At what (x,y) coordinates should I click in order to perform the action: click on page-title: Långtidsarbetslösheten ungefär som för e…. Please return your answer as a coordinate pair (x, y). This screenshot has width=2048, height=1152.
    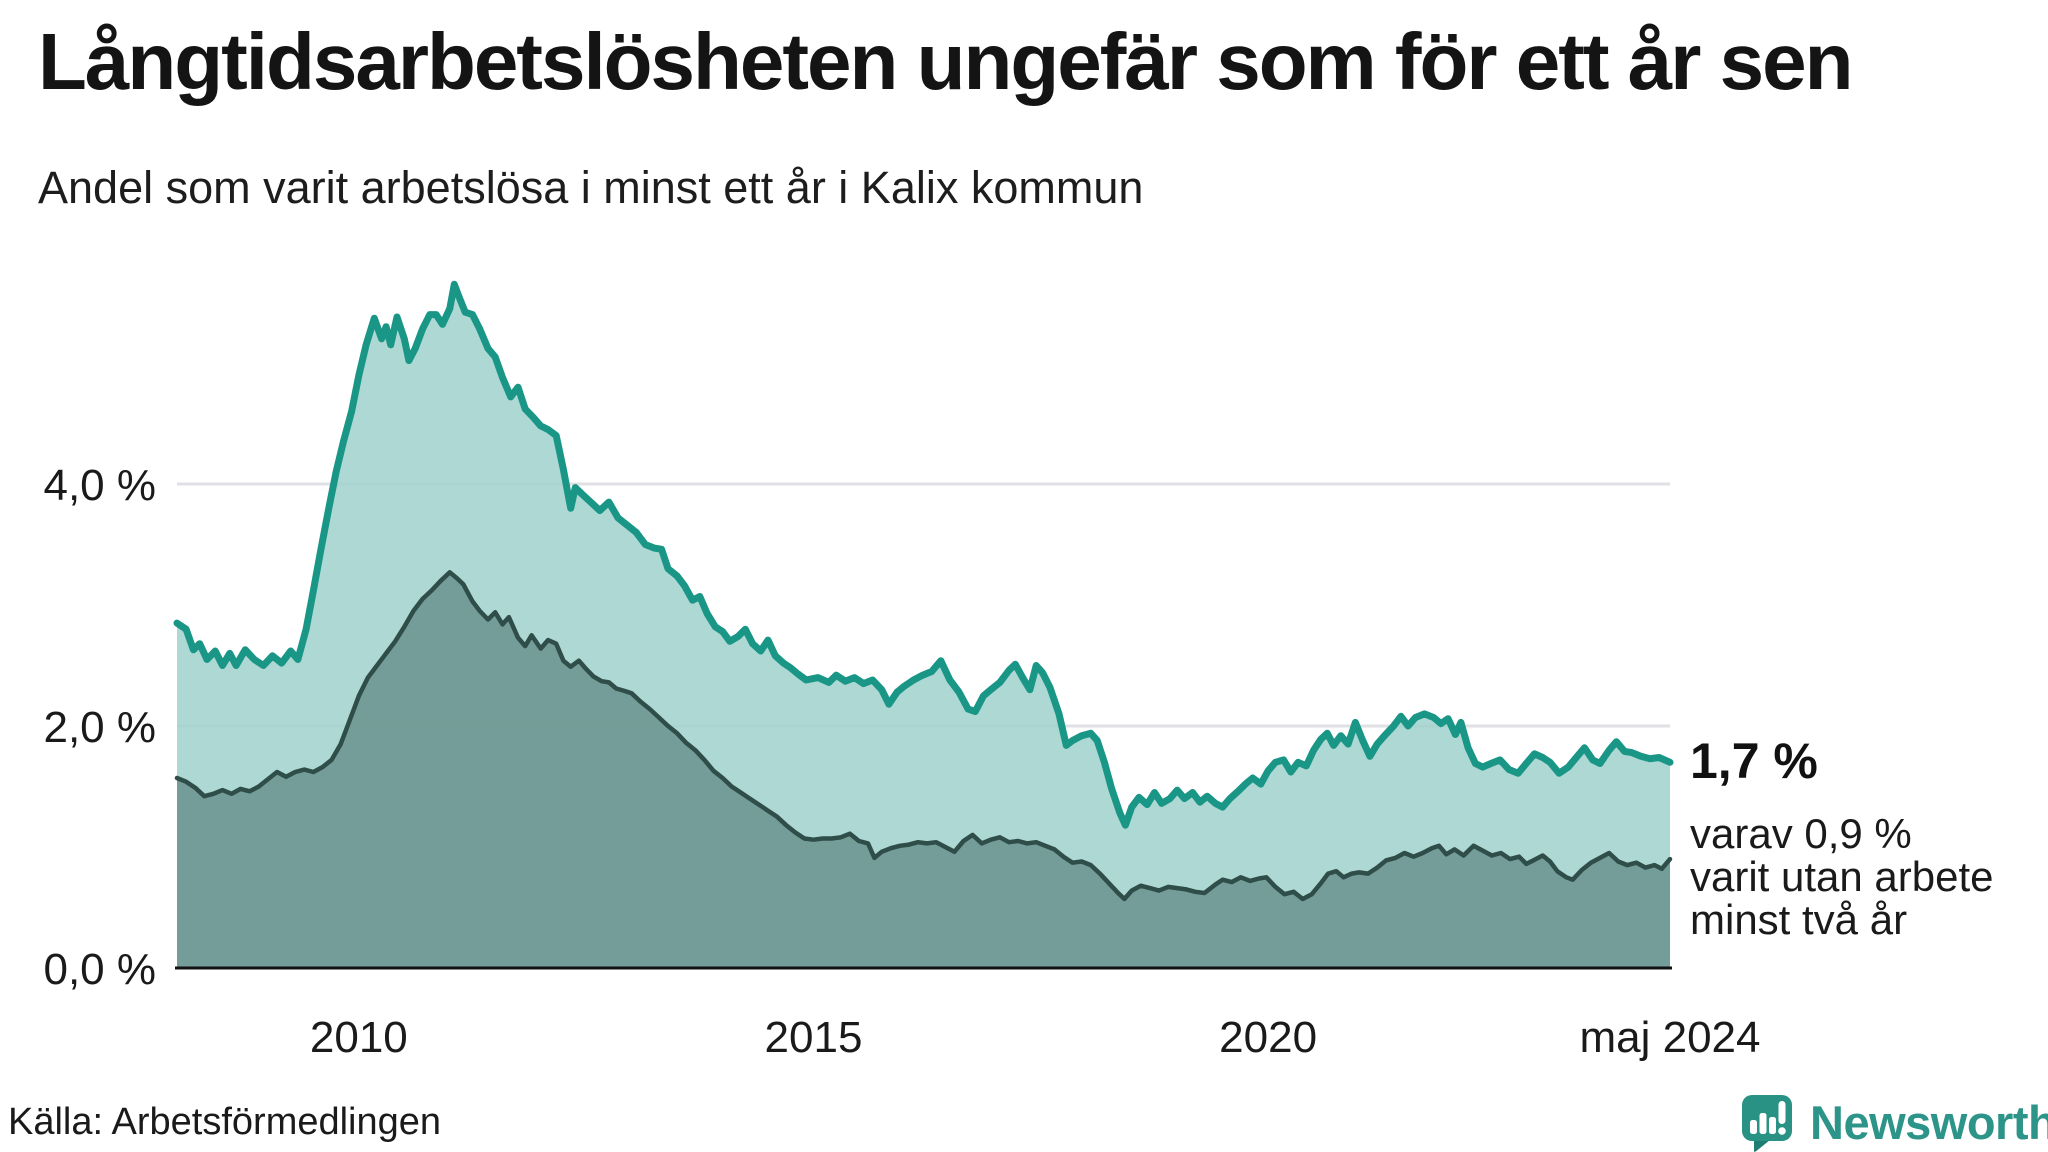
    Looking at the image, I should click on (945, 61).